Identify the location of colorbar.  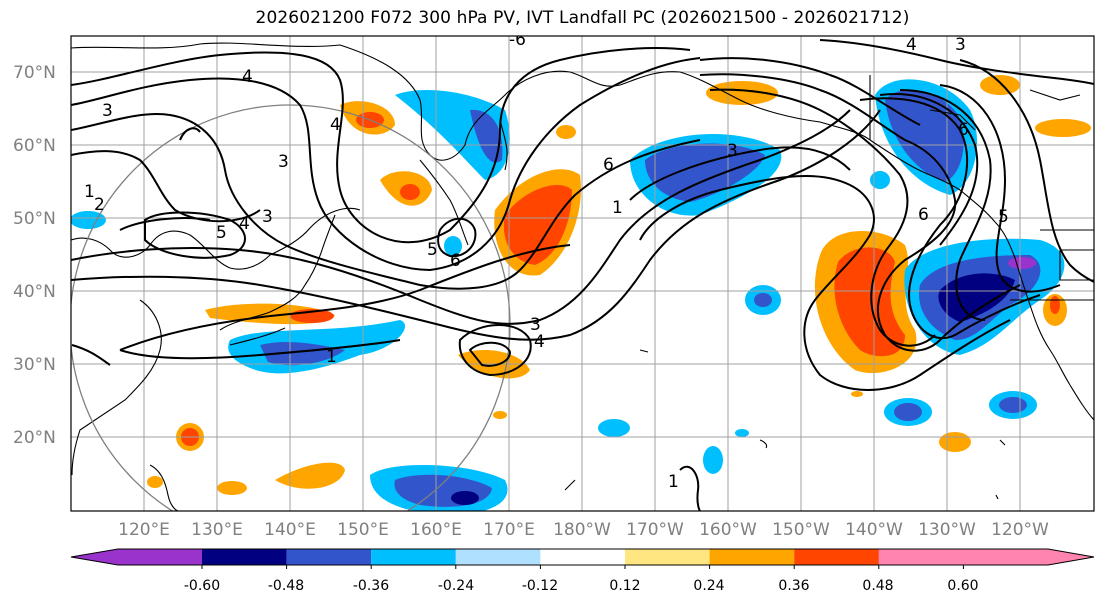
(582, 558).